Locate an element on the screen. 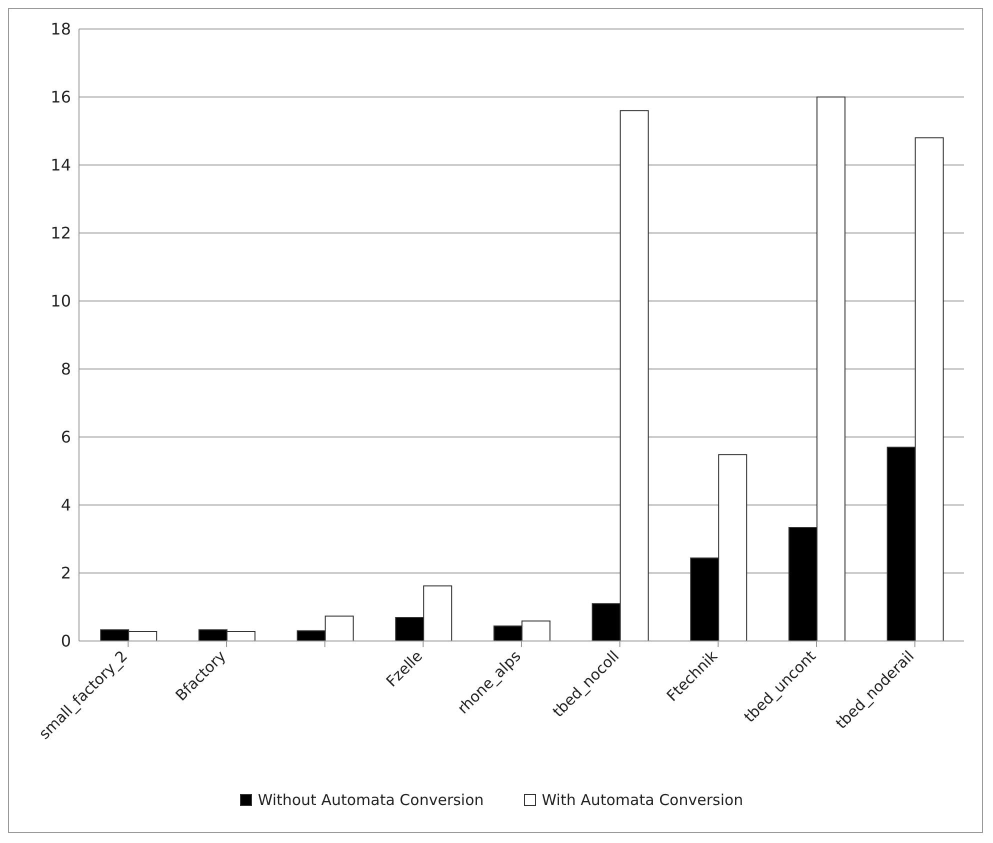  legend-label: Without Automata Conversion is located at coordinates (371, 800).